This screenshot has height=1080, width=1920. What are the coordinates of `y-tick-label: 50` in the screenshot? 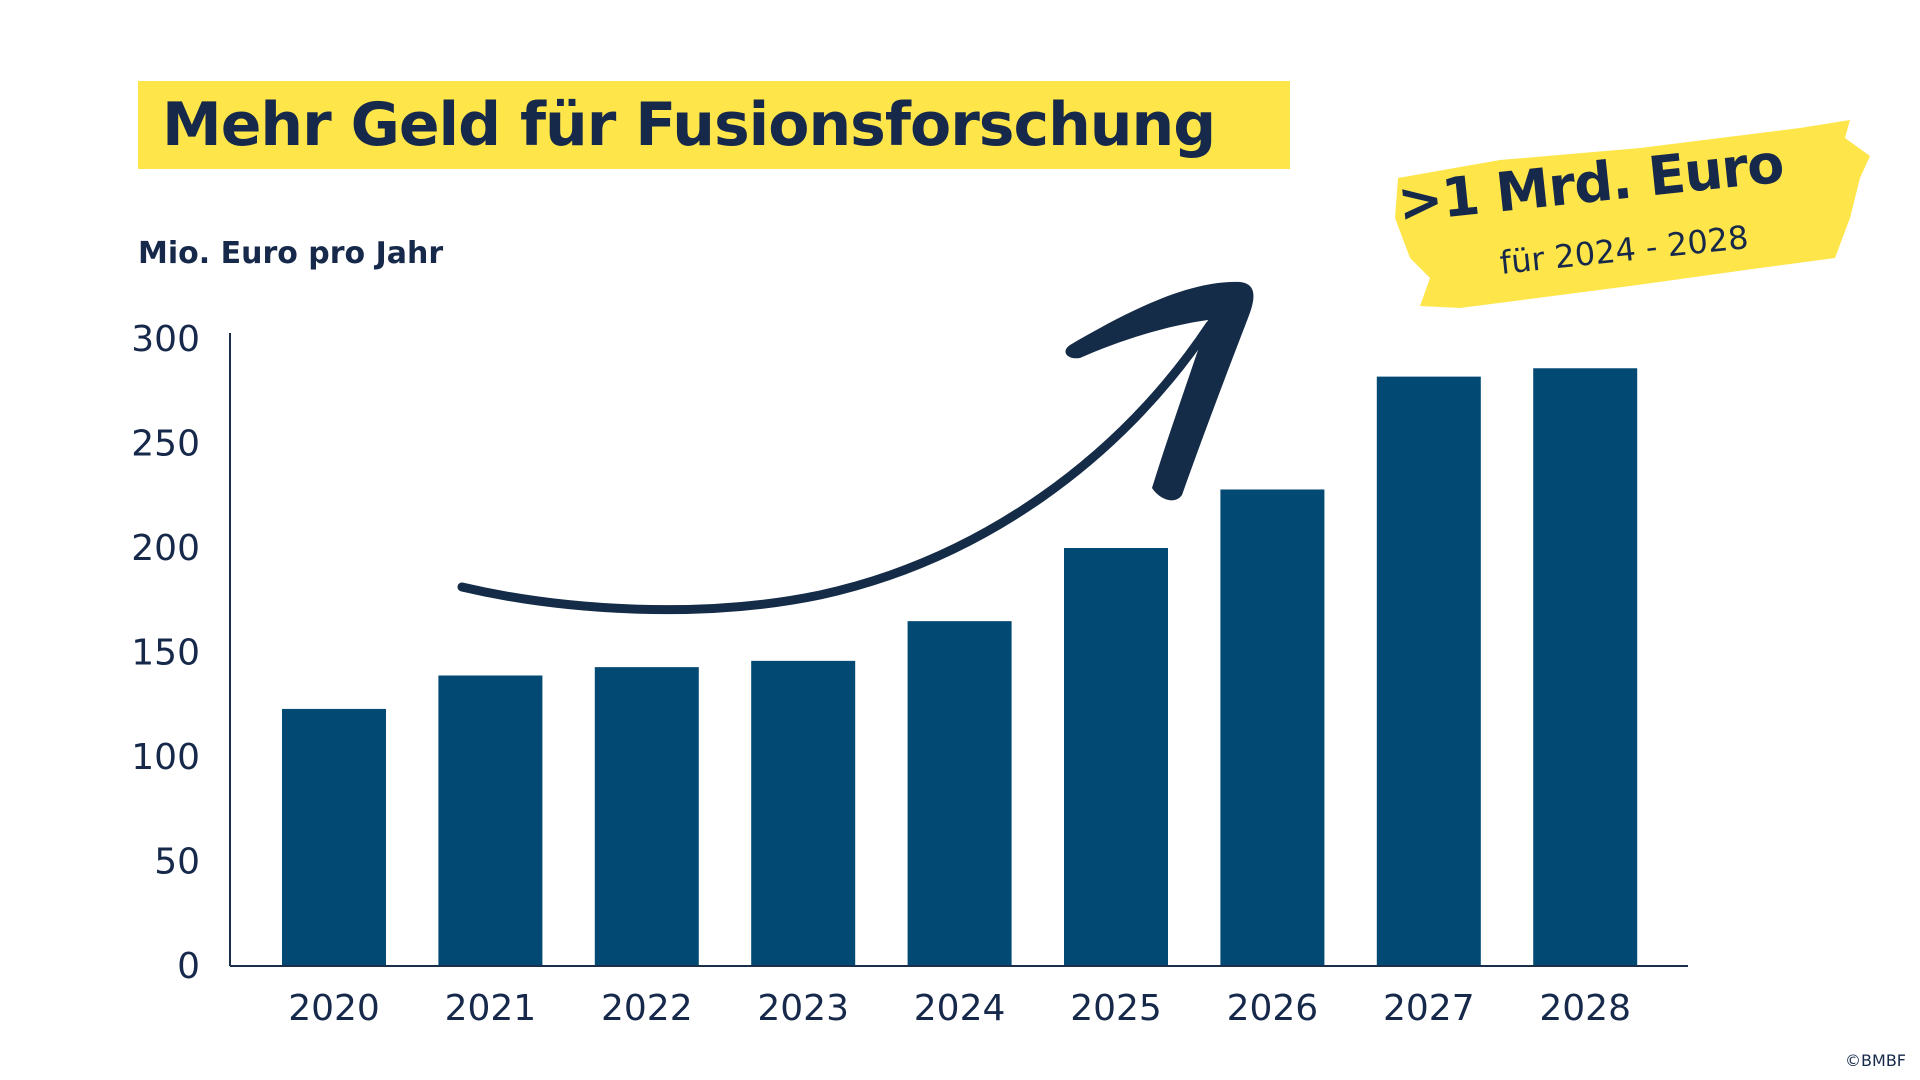 It's located at (177, 862).